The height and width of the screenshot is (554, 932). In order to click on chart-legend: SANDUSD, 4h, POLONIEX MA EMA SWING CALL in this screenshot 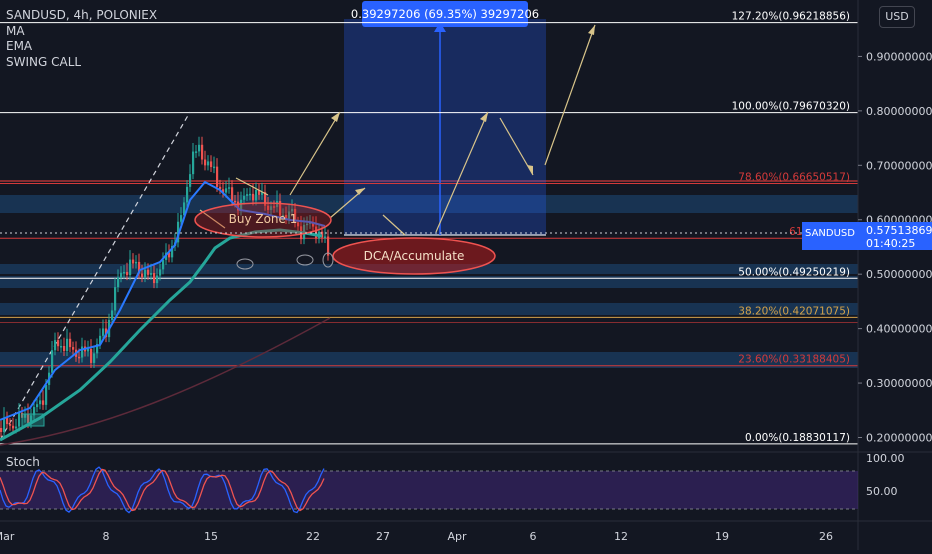, I will do `click(81, 39)`.